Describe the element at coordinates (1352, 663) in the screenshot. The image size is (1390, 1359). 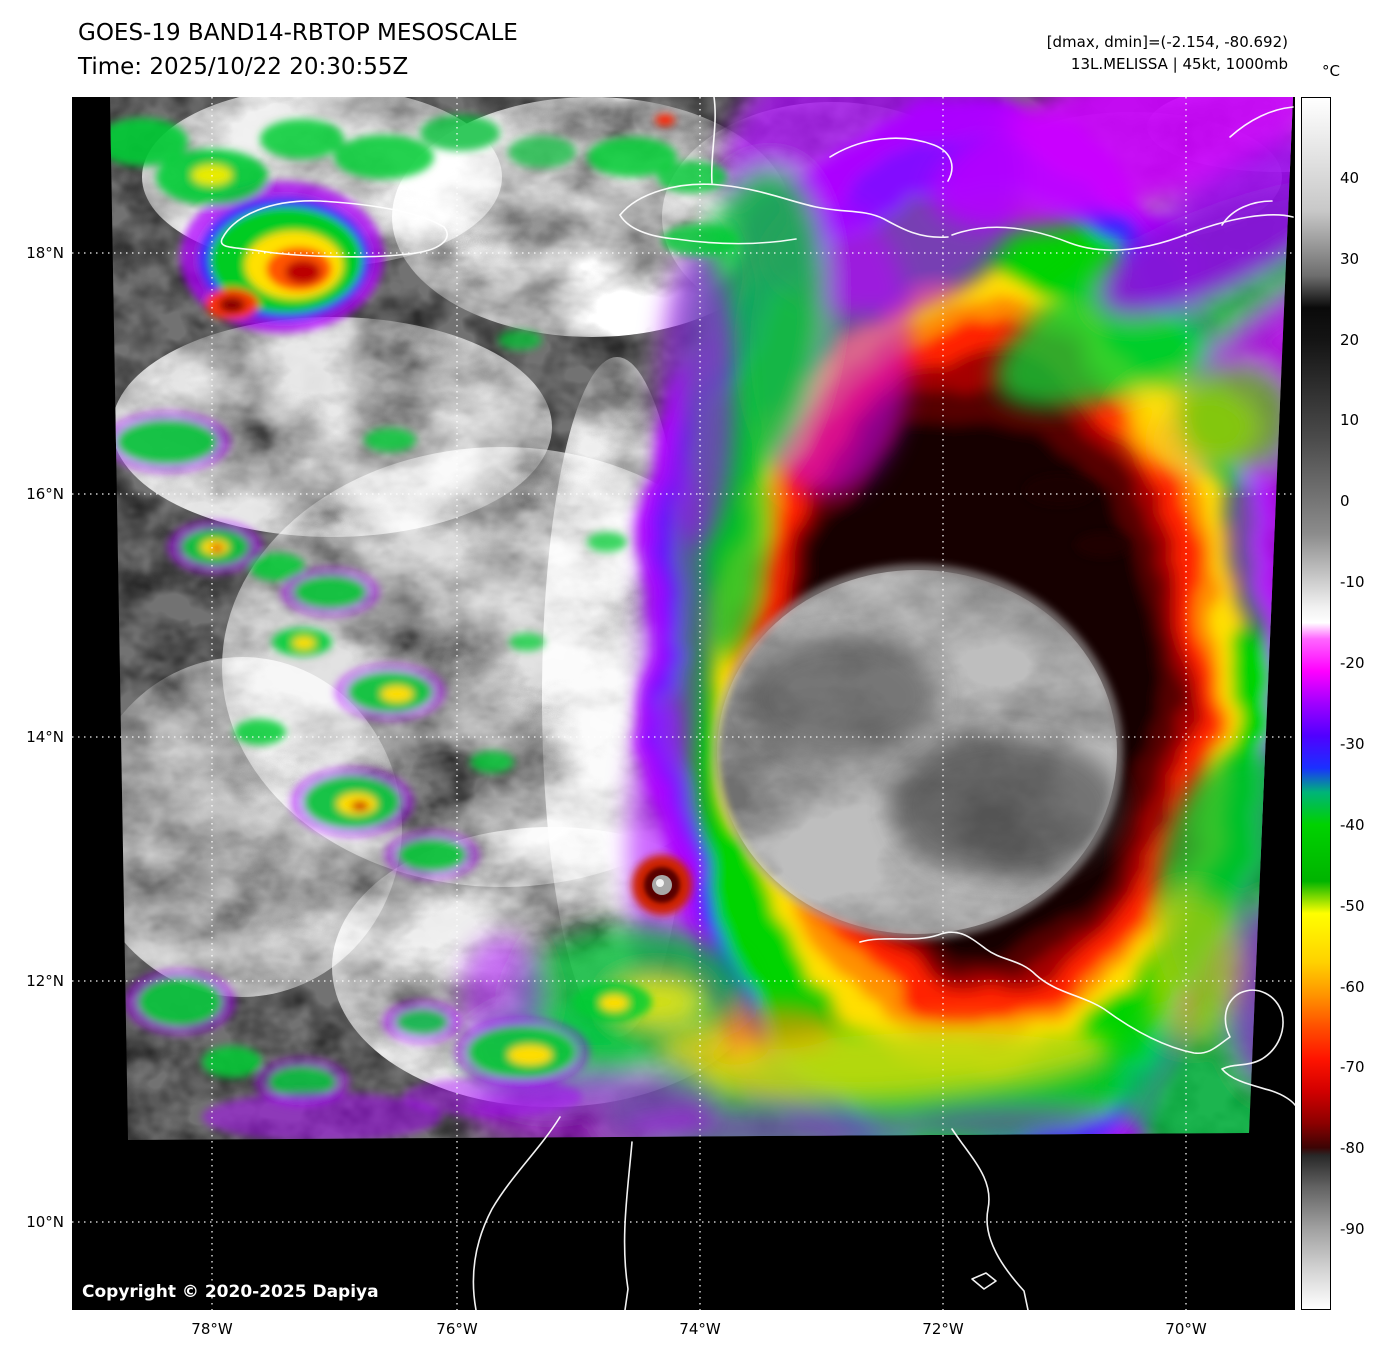
I see `colorbar-tick: -20` at that location.